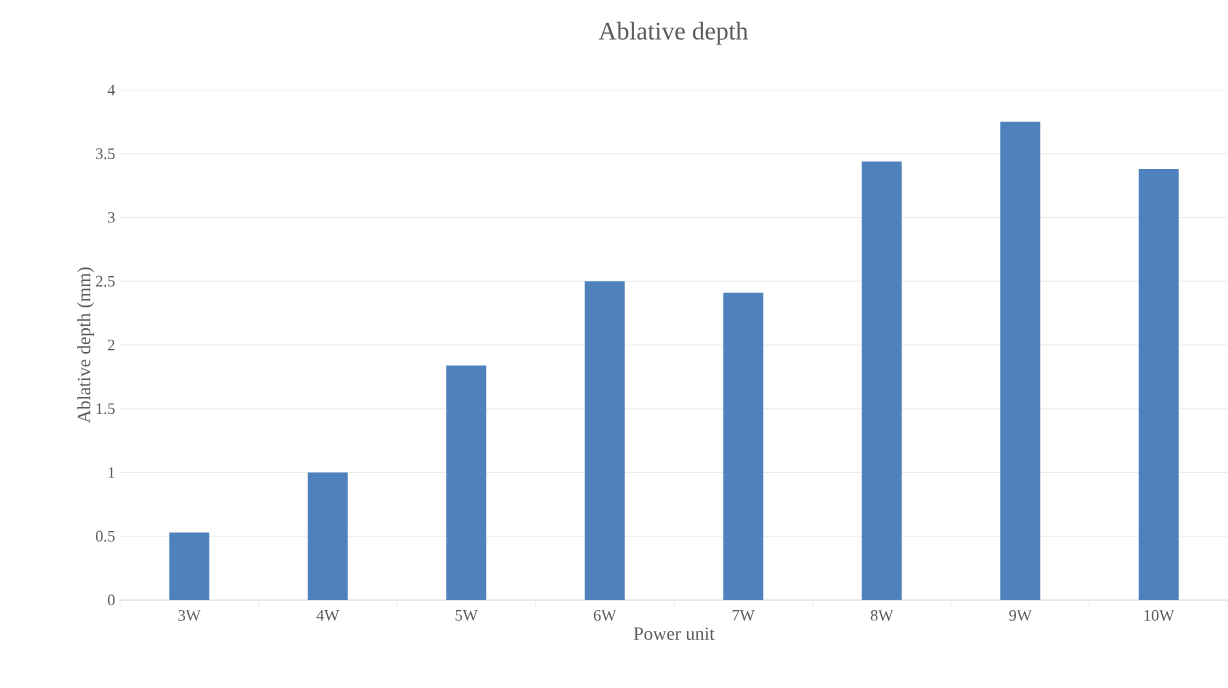 The image size is (1228, 688). Describe the element at coordinates (1020, 615) in the screenshot. I see `x-tick-label: 9W` at that location.